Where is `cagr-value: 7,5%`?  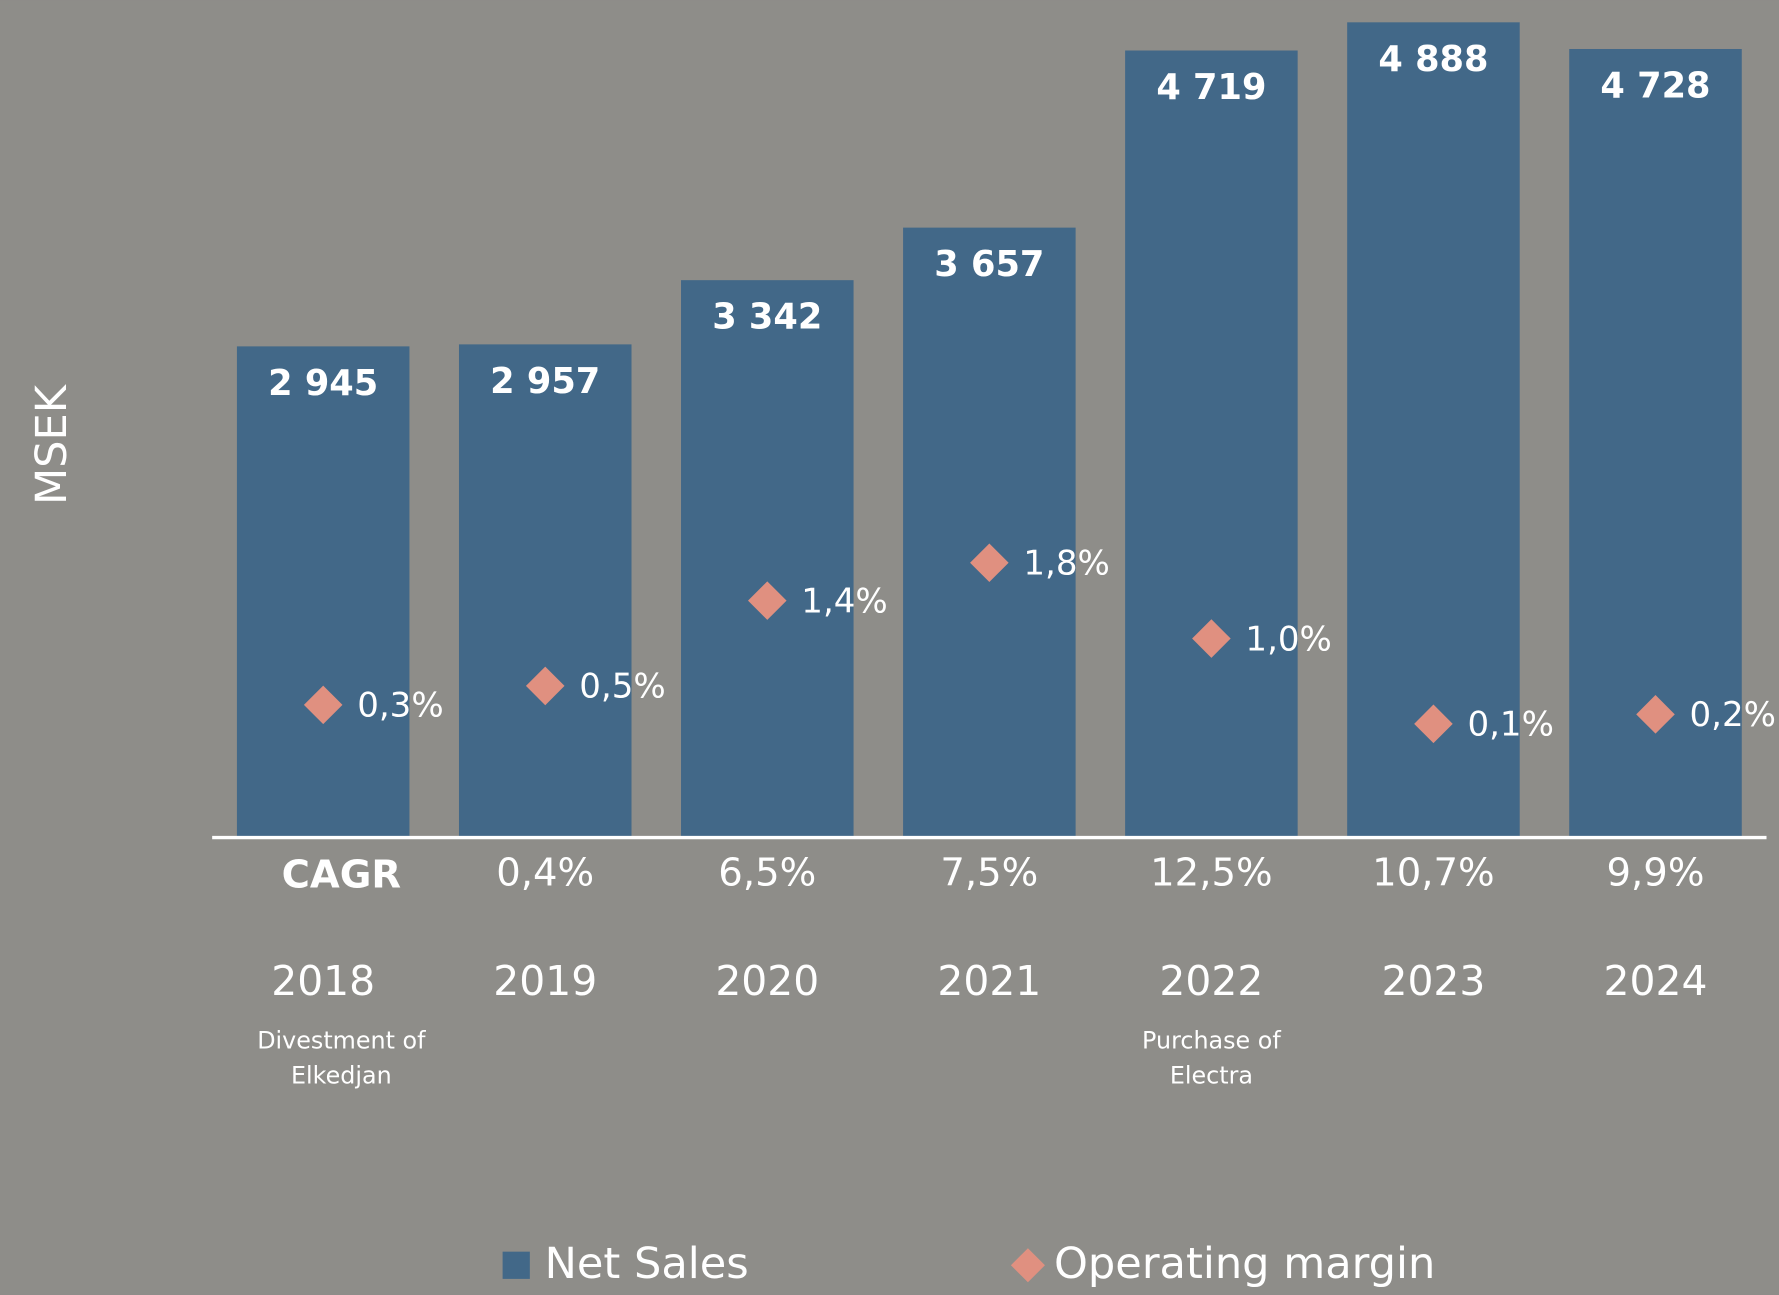 cagr-value: 7,5% is located at coordinates (989, 872).